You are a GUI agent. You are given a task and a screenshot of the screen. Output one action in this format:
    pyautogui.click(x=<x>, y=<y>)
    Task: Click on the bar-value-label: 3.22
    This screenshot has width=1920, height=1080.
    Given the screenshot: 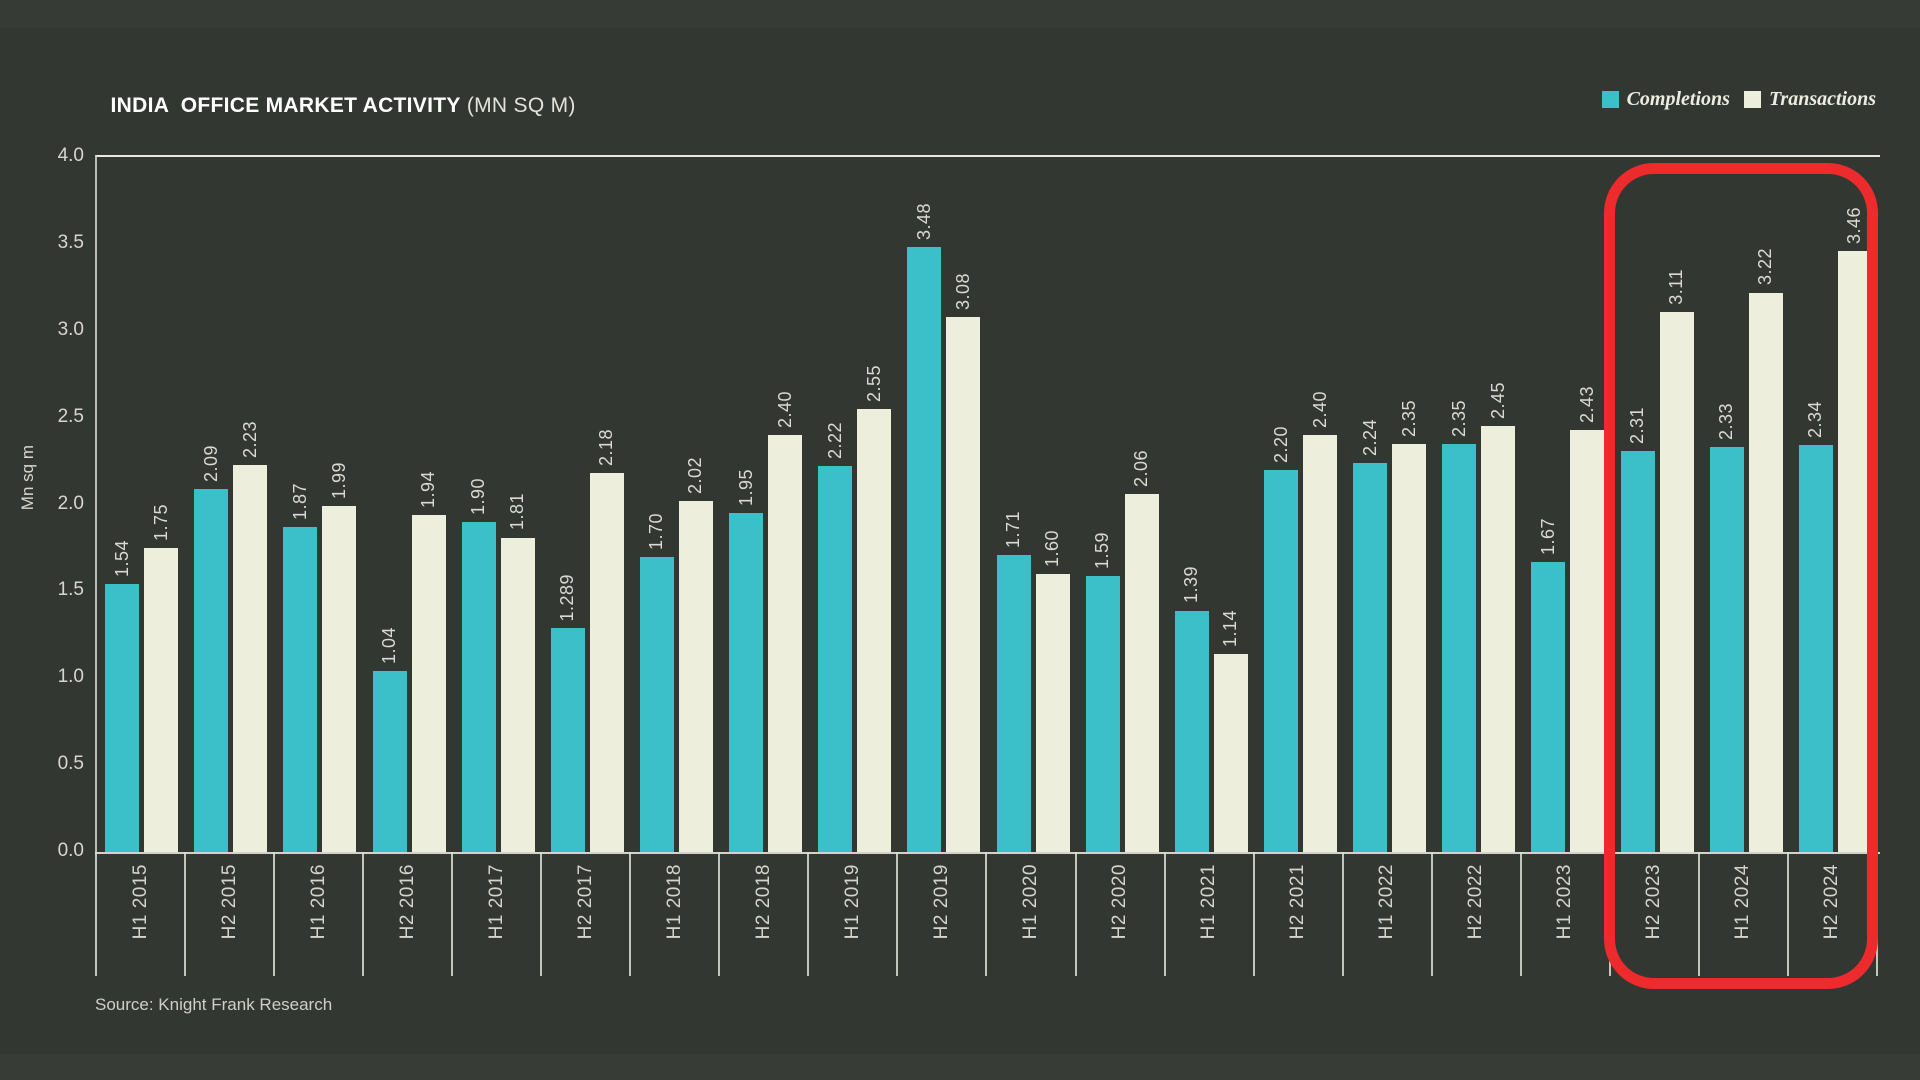 What is the action you would take?
    pyautogui.click(x=1765, y=267)
    